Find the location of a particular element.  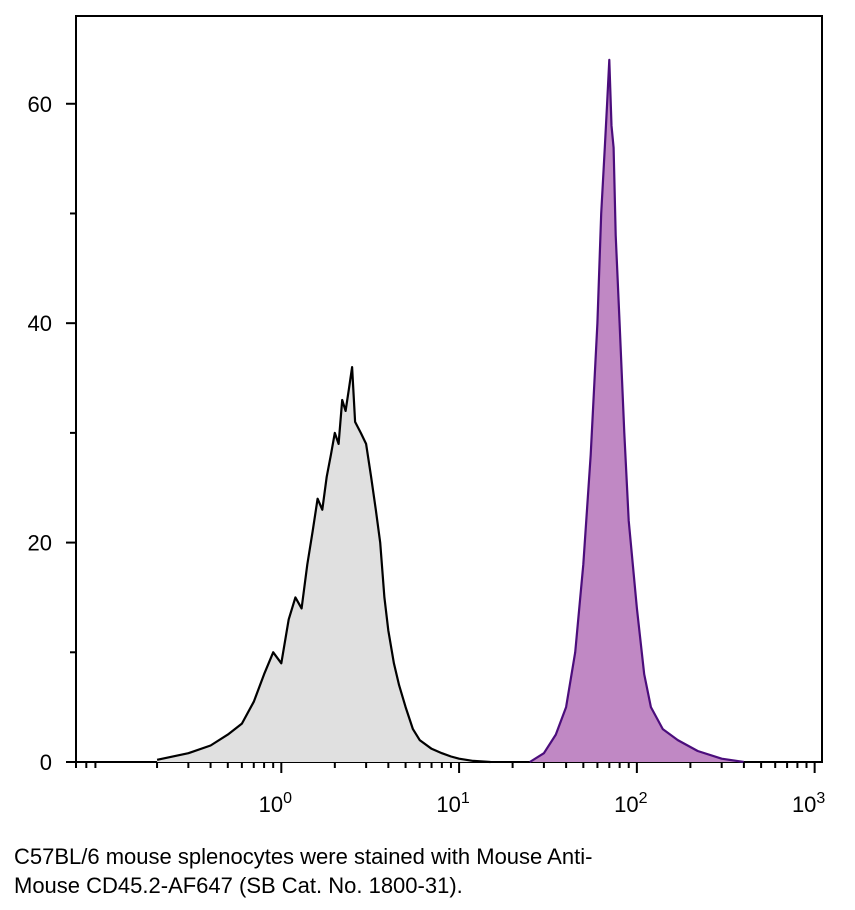

x-tick-label: 10¹ is located at coordinates (452, 803).